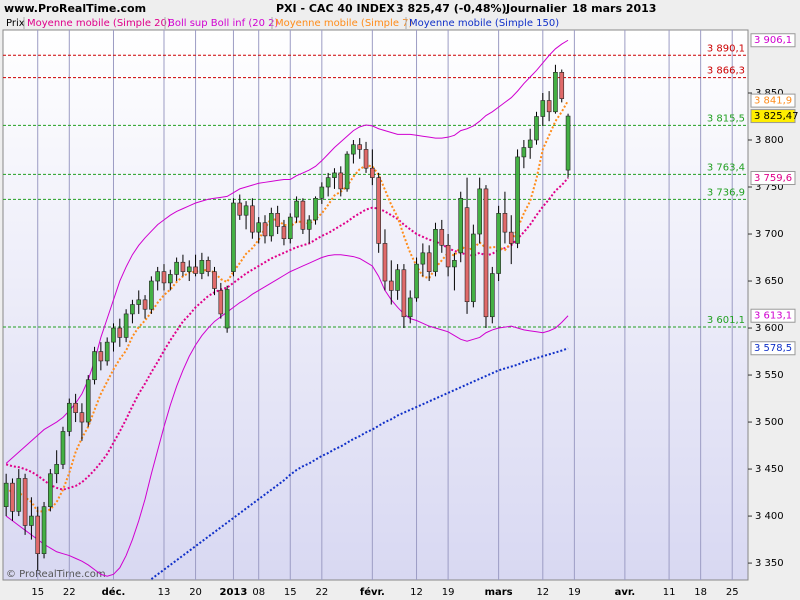  Describe the element at coordinates (499, 592) in the screenshot. I see `x-tick-label: mars` at that location.